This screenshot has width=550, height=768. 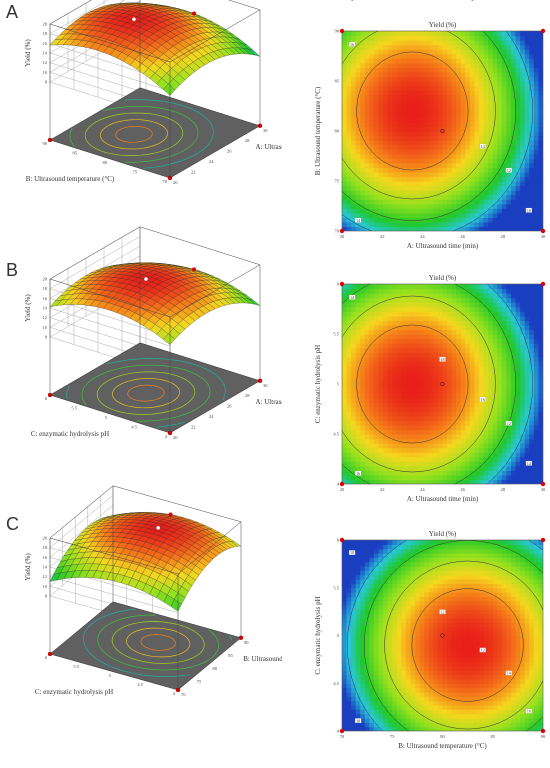 What do you see at coordinates (443, 246) in the screenshot?
I see `x-axis-label: A: Ultrasound time (min)` at bounding box center [443, 246].